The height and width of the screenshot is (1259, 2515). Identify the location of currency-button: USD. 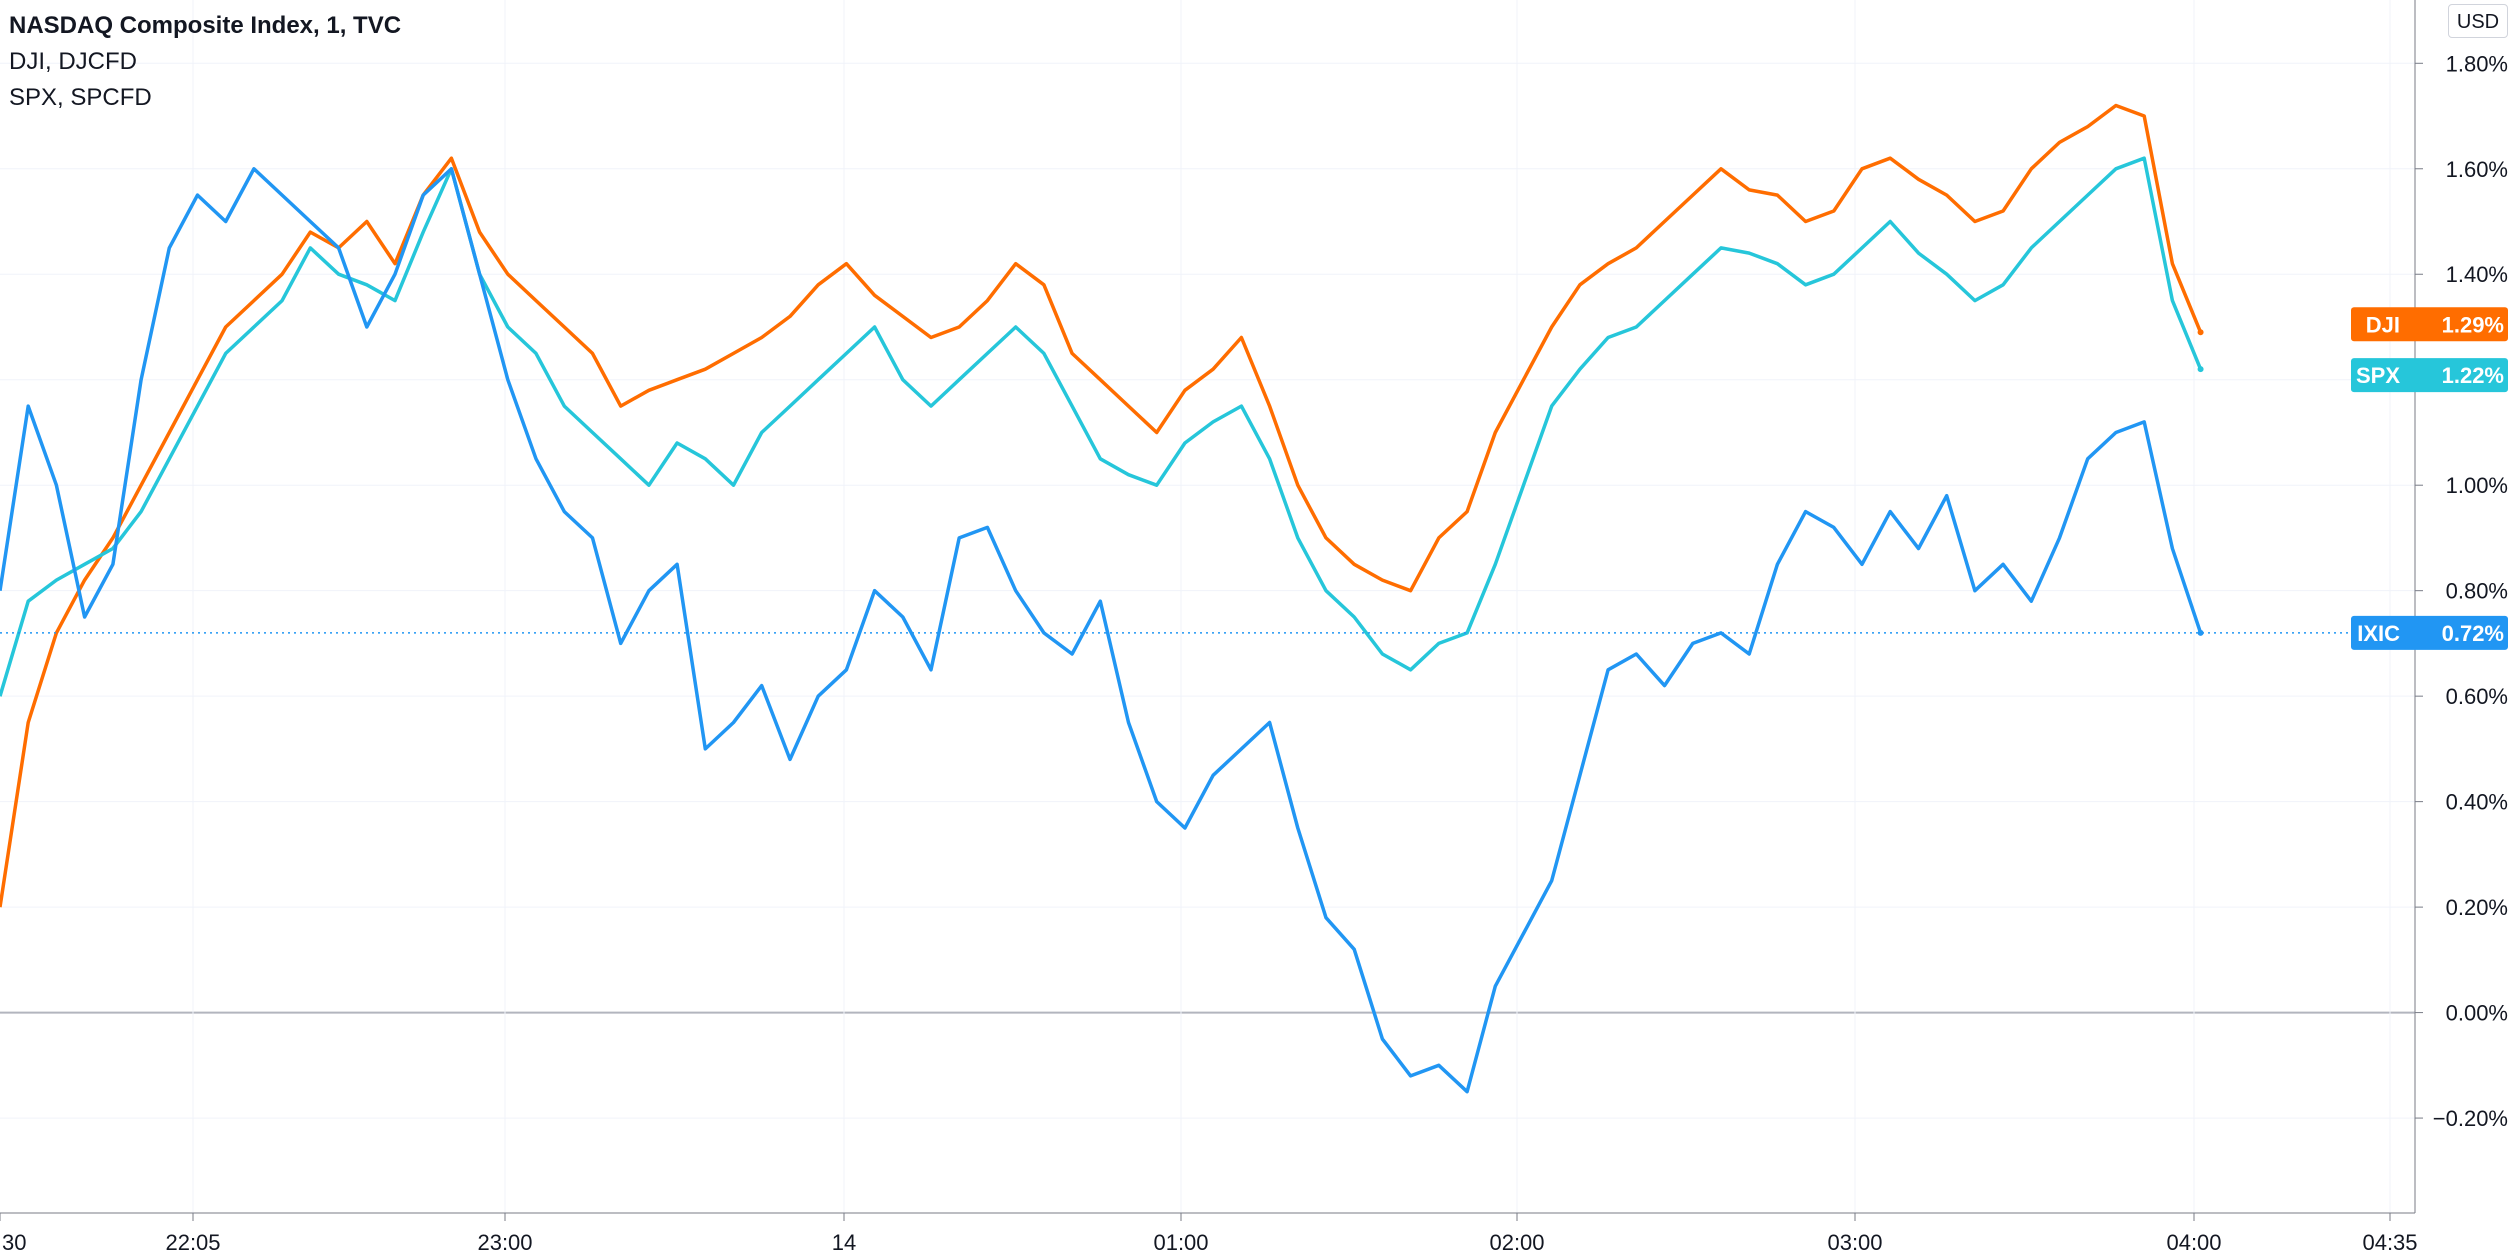
(2478, 21).